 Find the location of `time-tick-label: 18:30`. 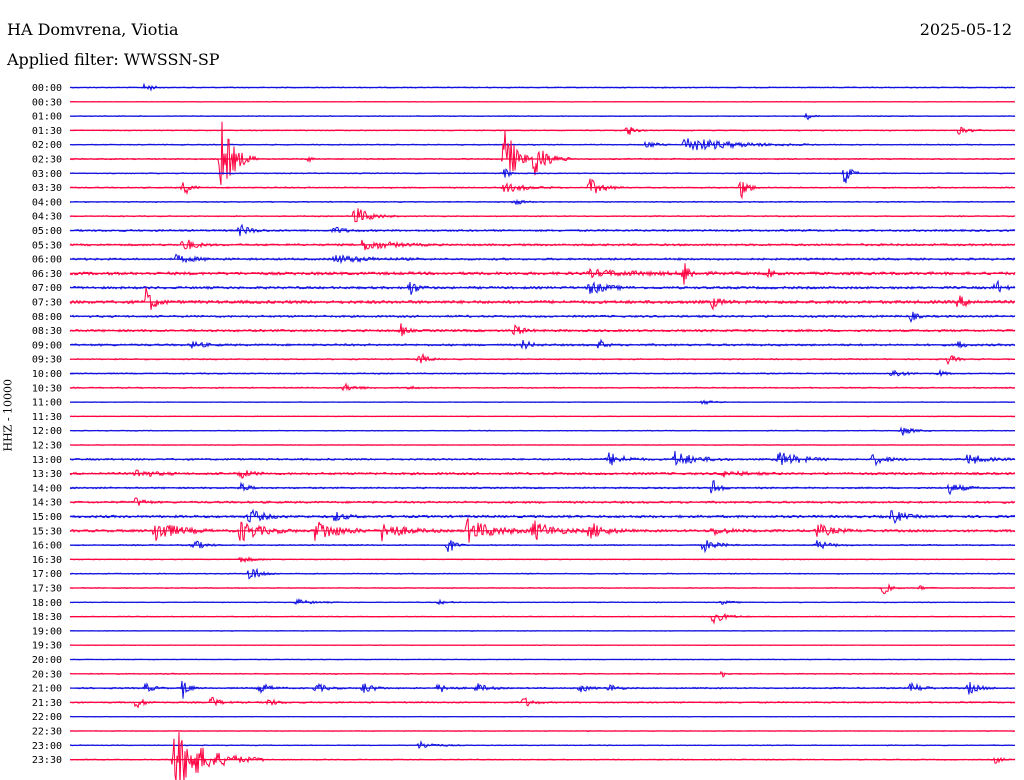

time-tick-label: 18:30 is located at coordinates (47, 617).